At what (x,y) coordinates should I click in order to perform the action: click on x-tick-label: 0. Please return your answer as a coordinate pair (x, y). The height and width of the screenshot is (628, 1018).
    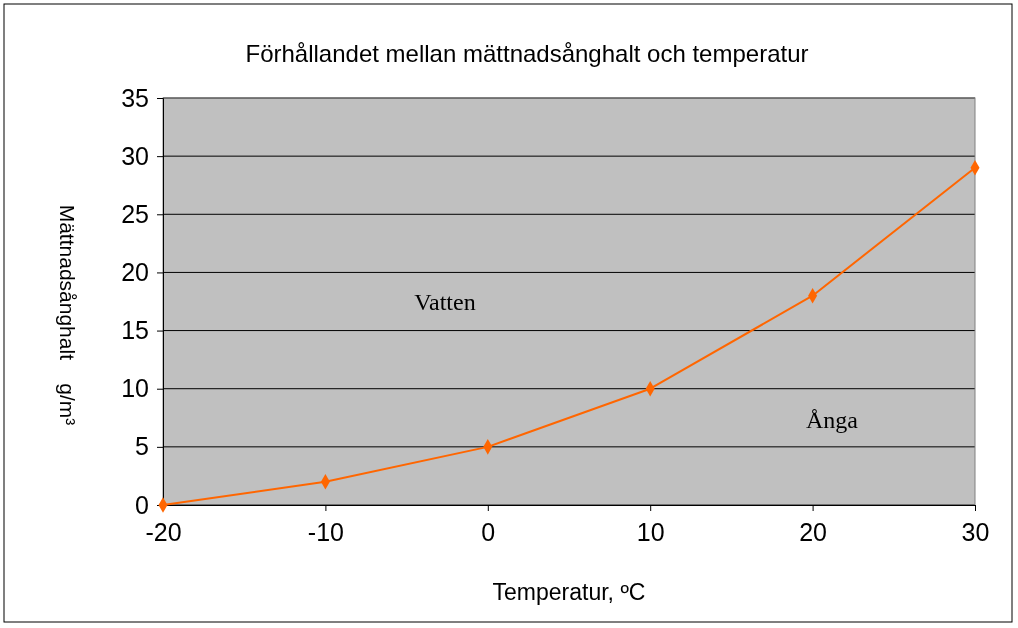
    Looking at the image, I should click on (488, 531).